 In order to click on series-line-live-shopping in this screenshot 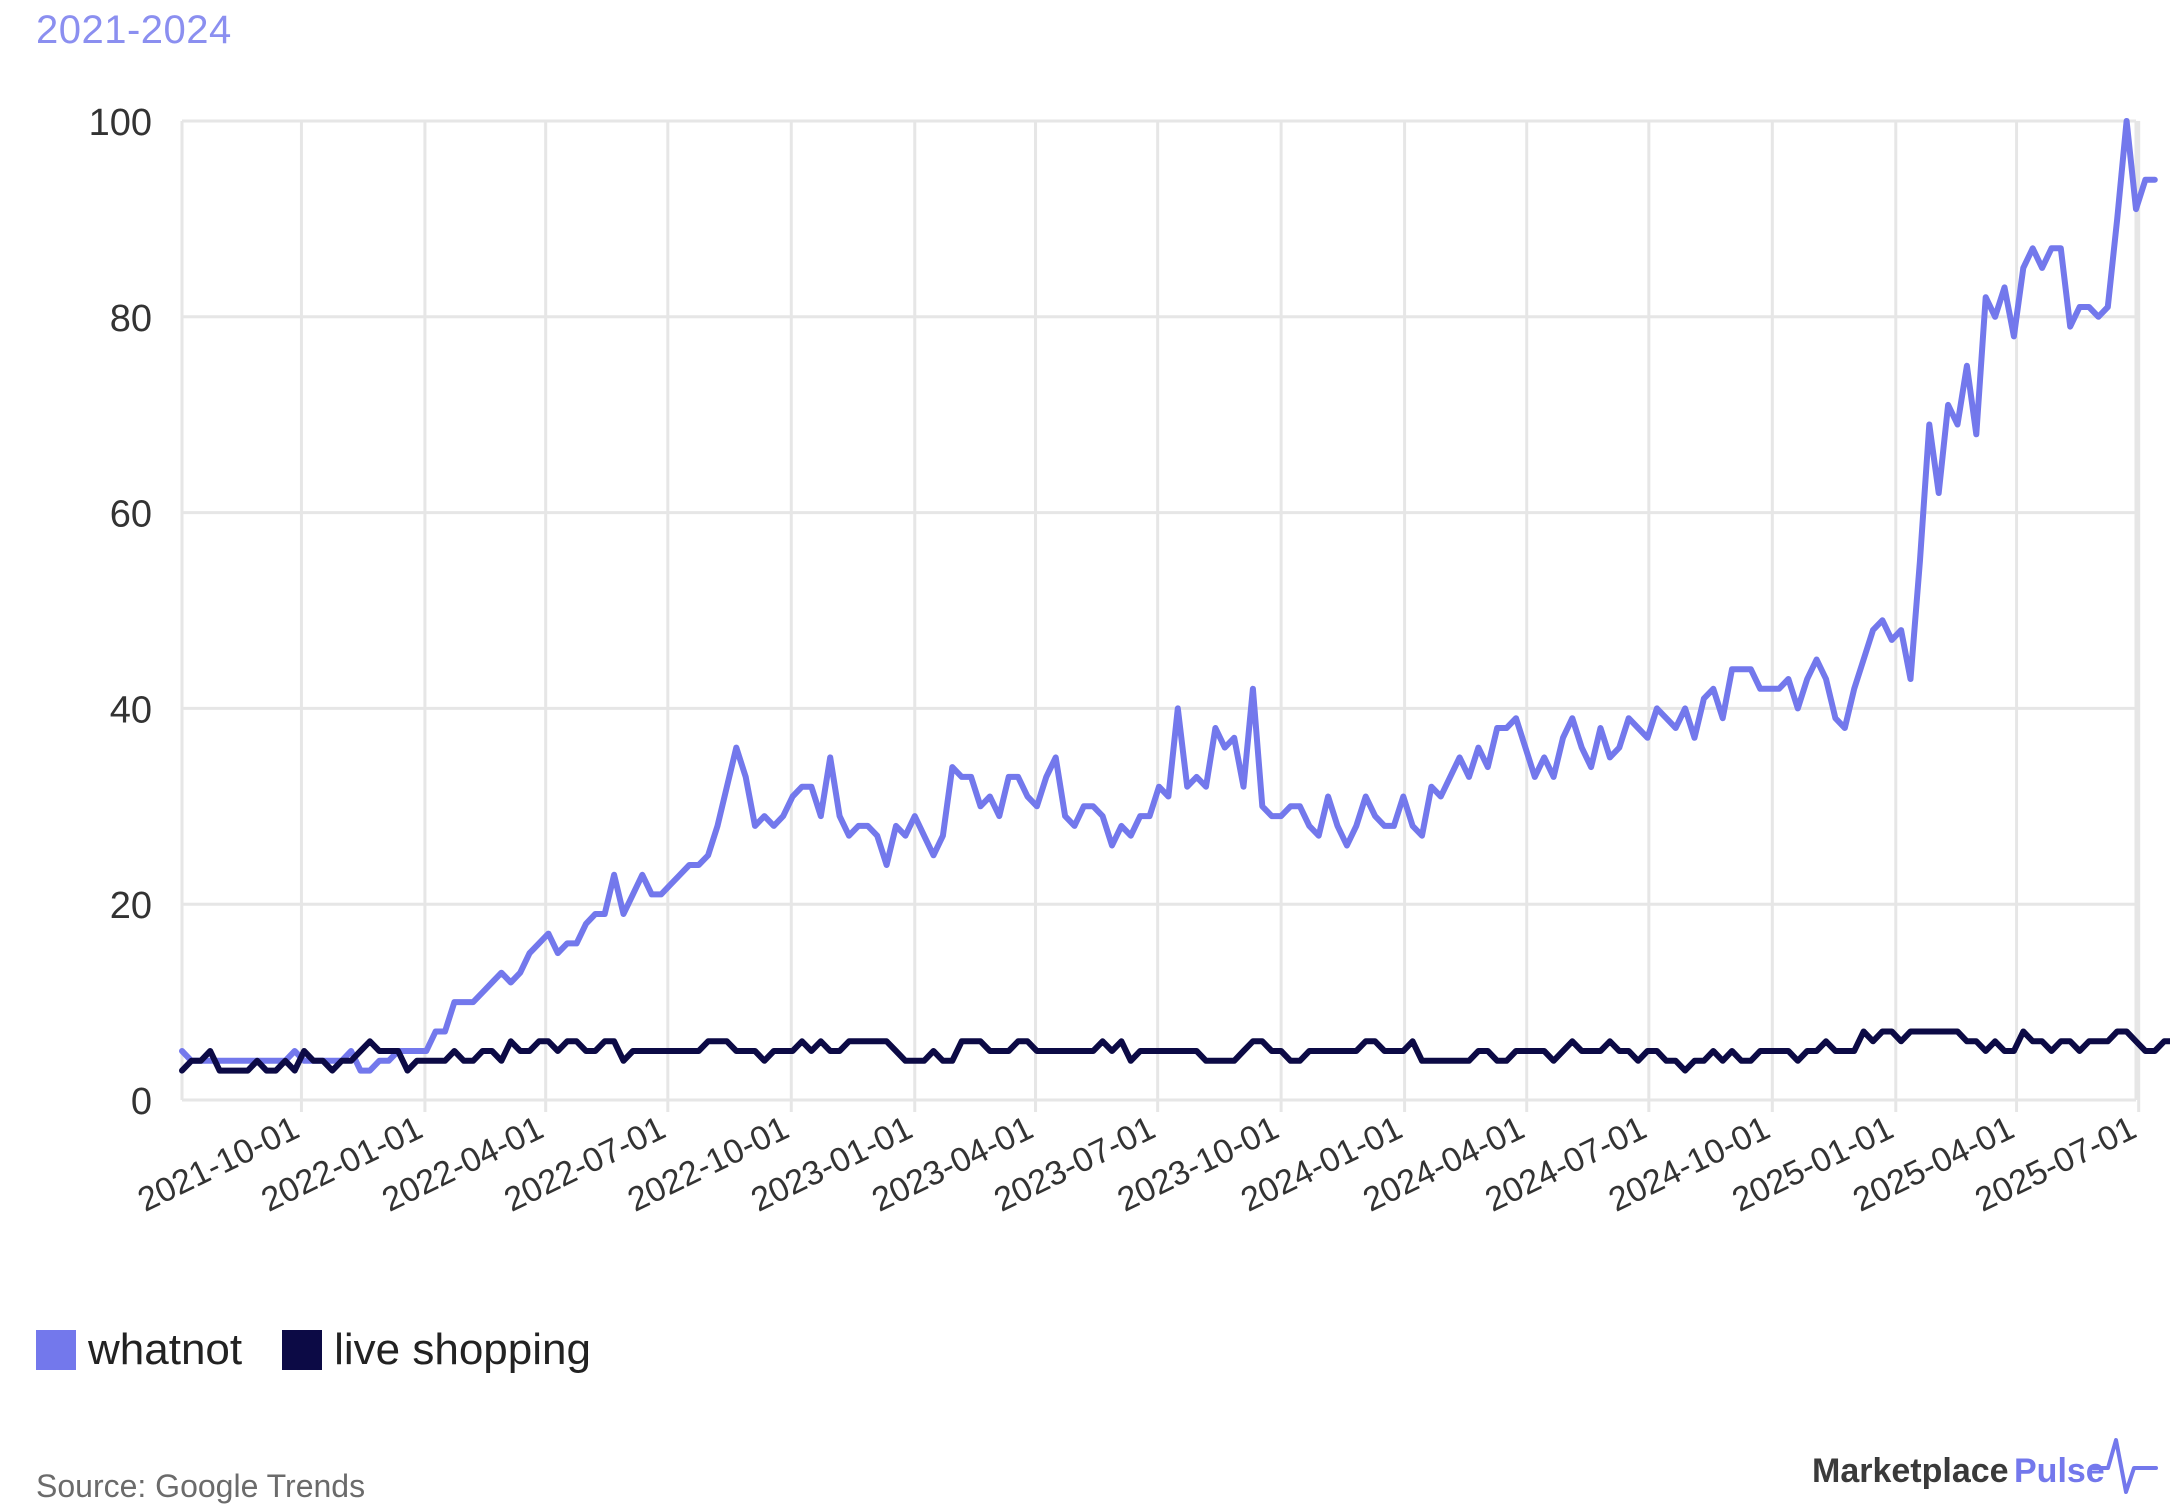, I will do `click(1174, 1051)`.